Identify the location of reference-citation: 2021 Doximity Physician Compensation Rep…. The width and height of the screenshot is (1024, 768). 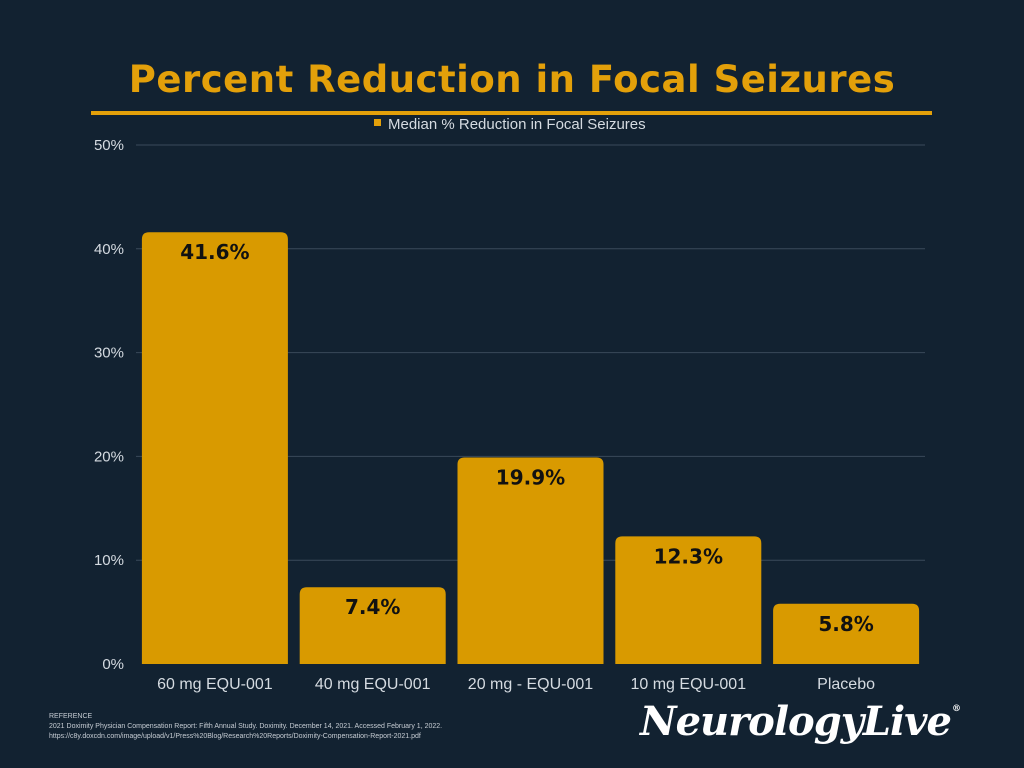
(246, 726).